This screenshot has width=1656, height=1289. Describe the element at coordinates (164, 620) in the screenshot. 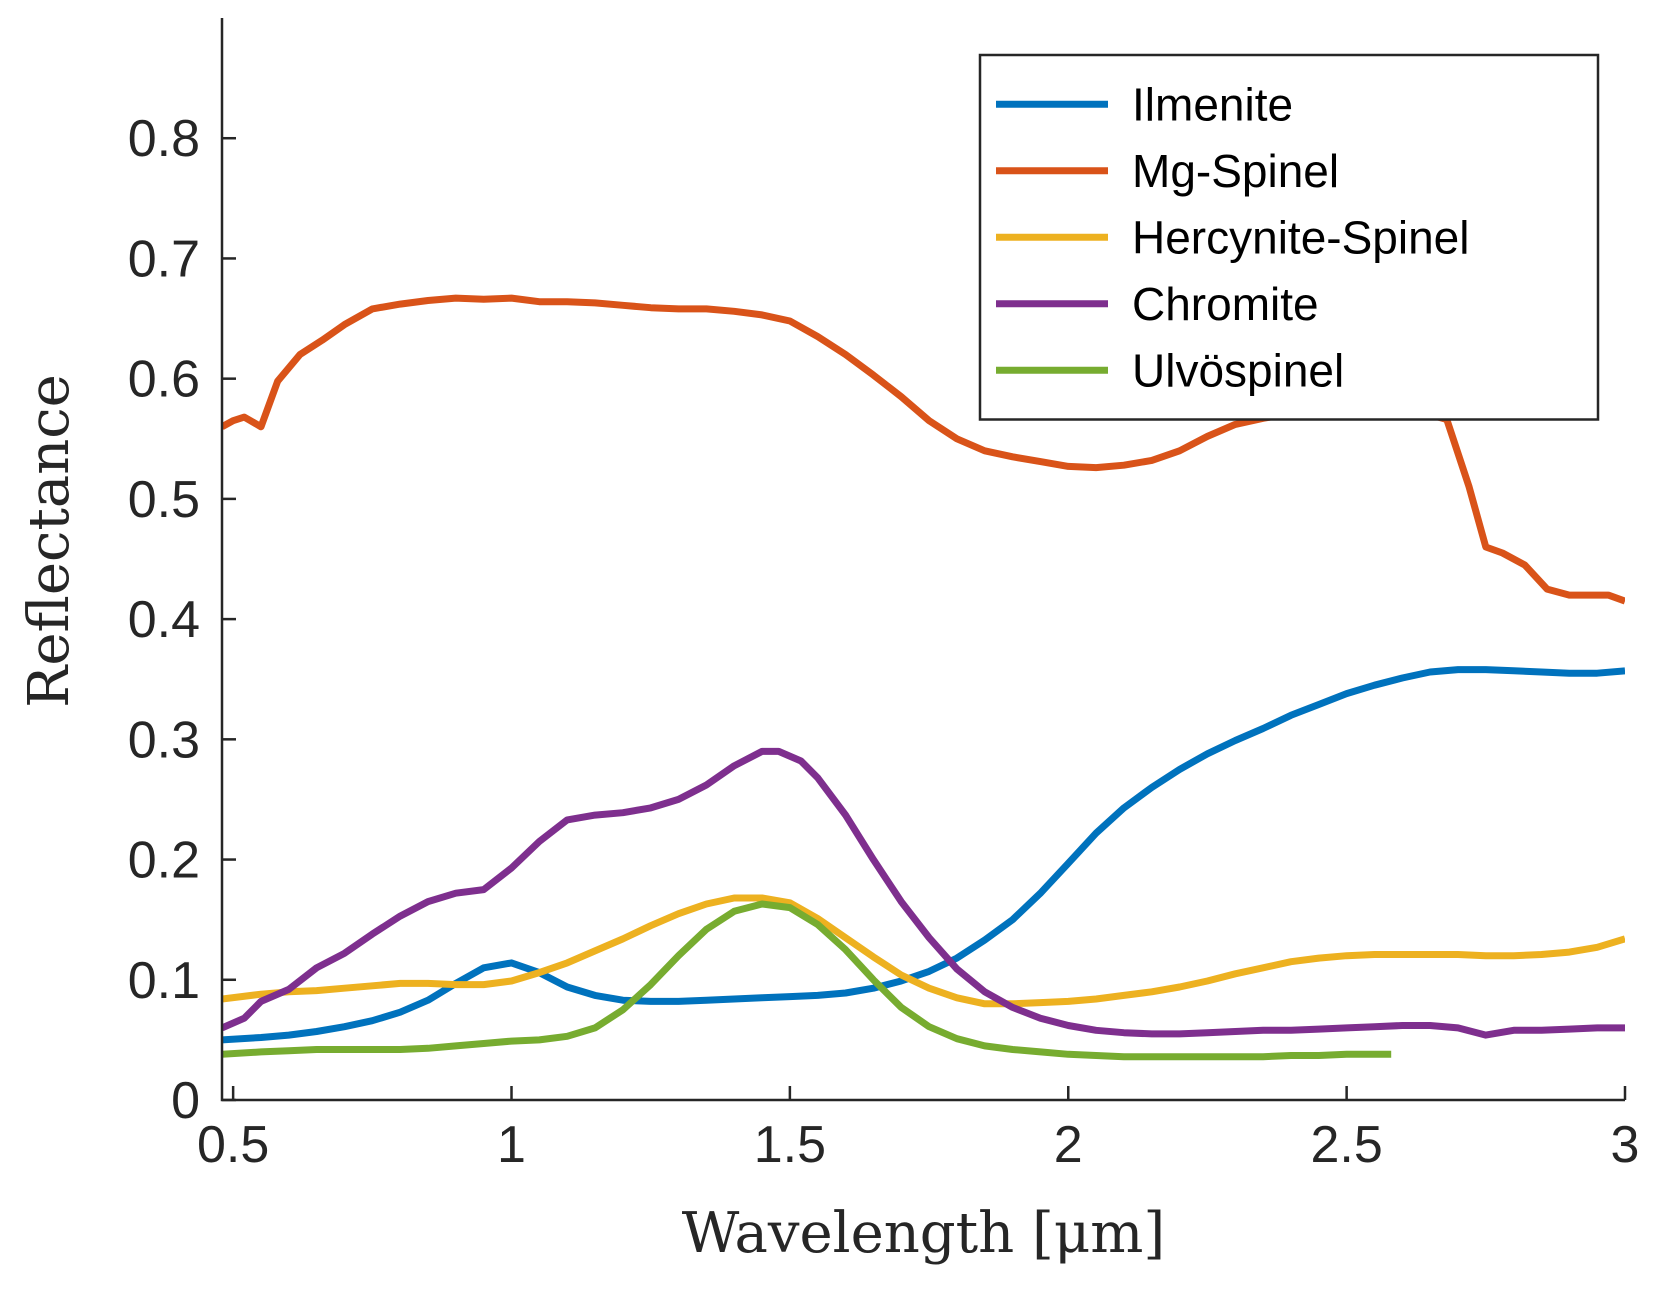

I see `y-tick-label: 0.4` at that location.